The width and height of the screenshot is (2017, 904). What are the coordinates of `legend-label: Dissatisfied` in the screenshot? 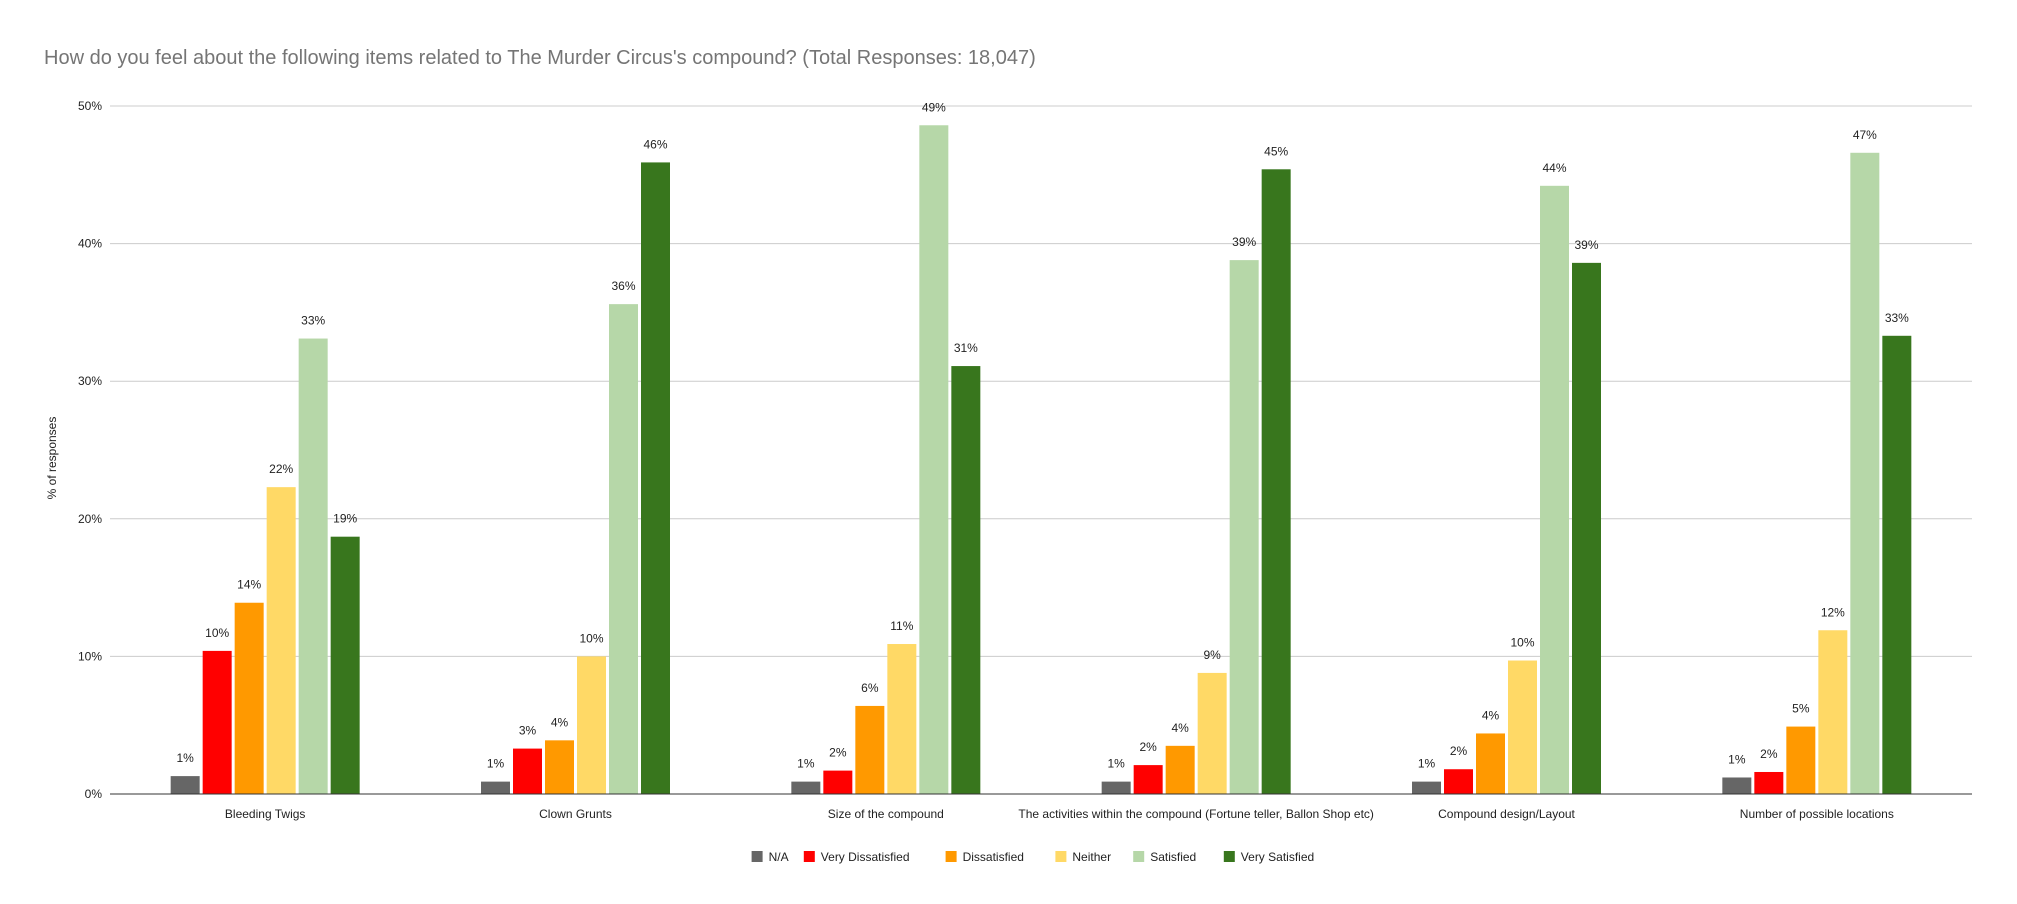 It's located at (993, 857).